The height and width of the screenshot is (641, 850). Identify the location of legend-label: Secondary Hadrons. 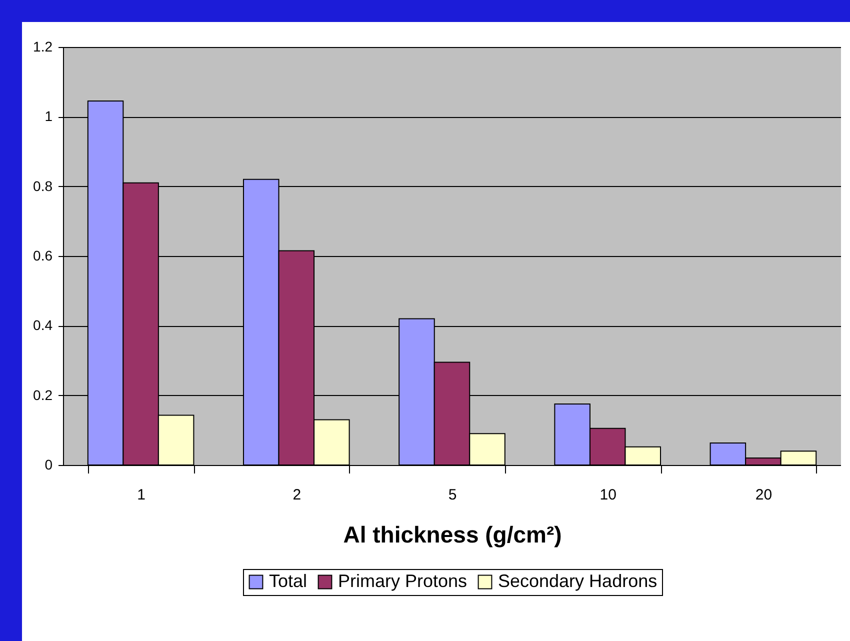
(578, 581).